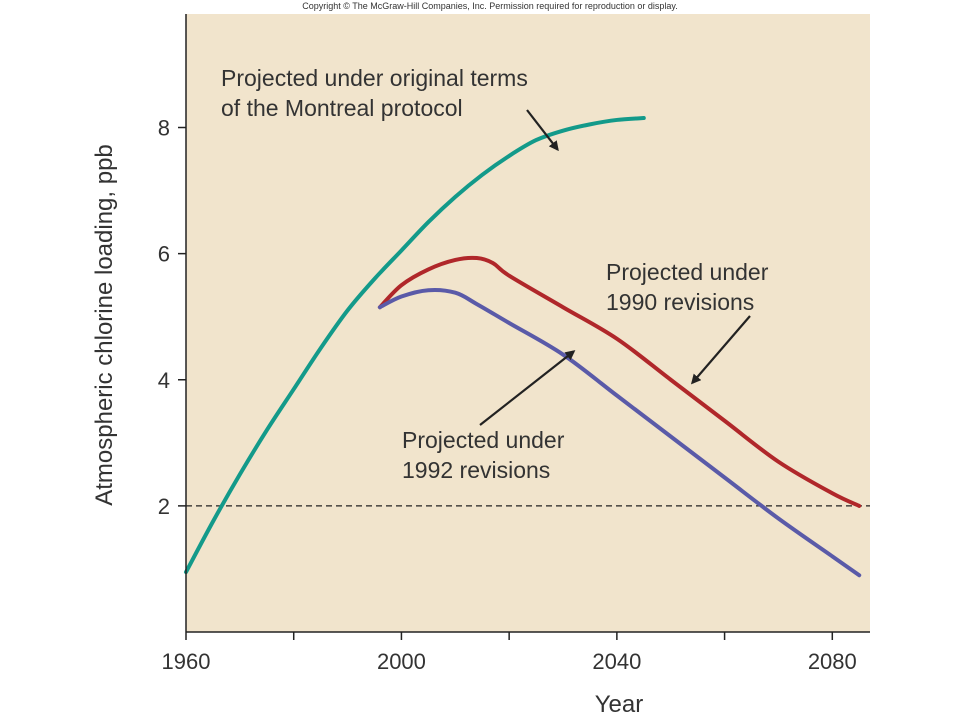 The height and width of the screenshot is (720, 960). Describe the element at coordinates (164, 128) in the screenshot. I see `y-tick-label: 8` at that location.